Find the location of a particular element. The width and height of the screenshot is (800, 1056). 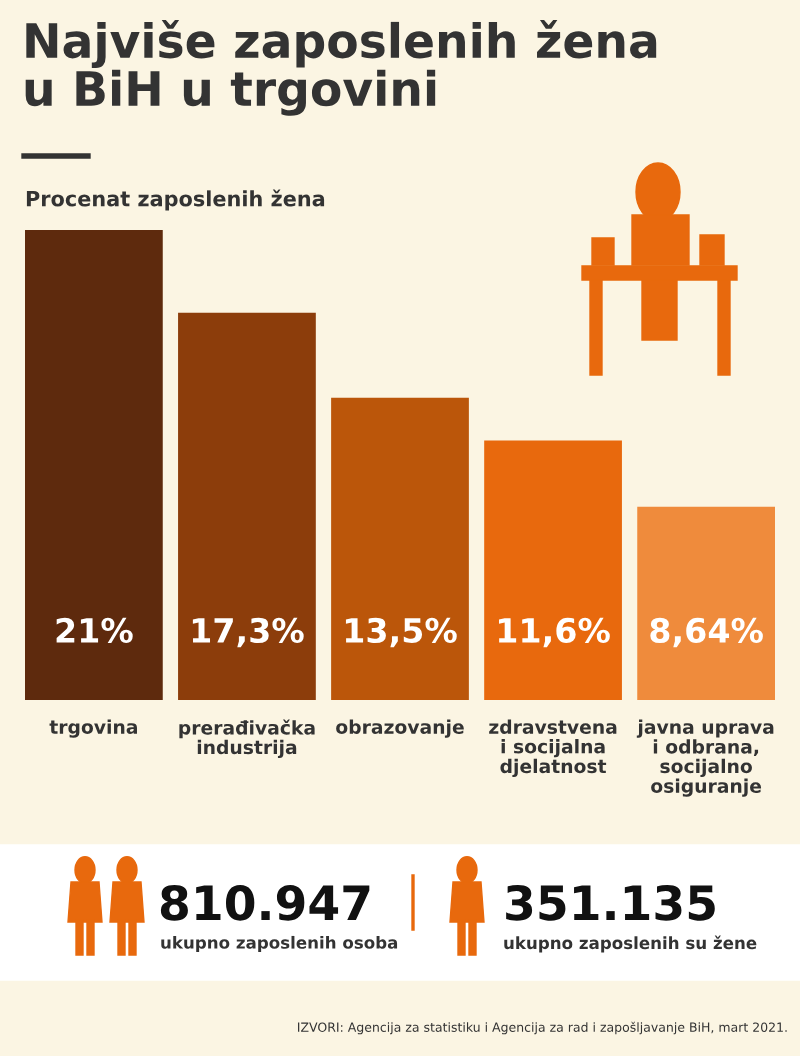

data-label: 13,5% is located at coordinates (401, 632).